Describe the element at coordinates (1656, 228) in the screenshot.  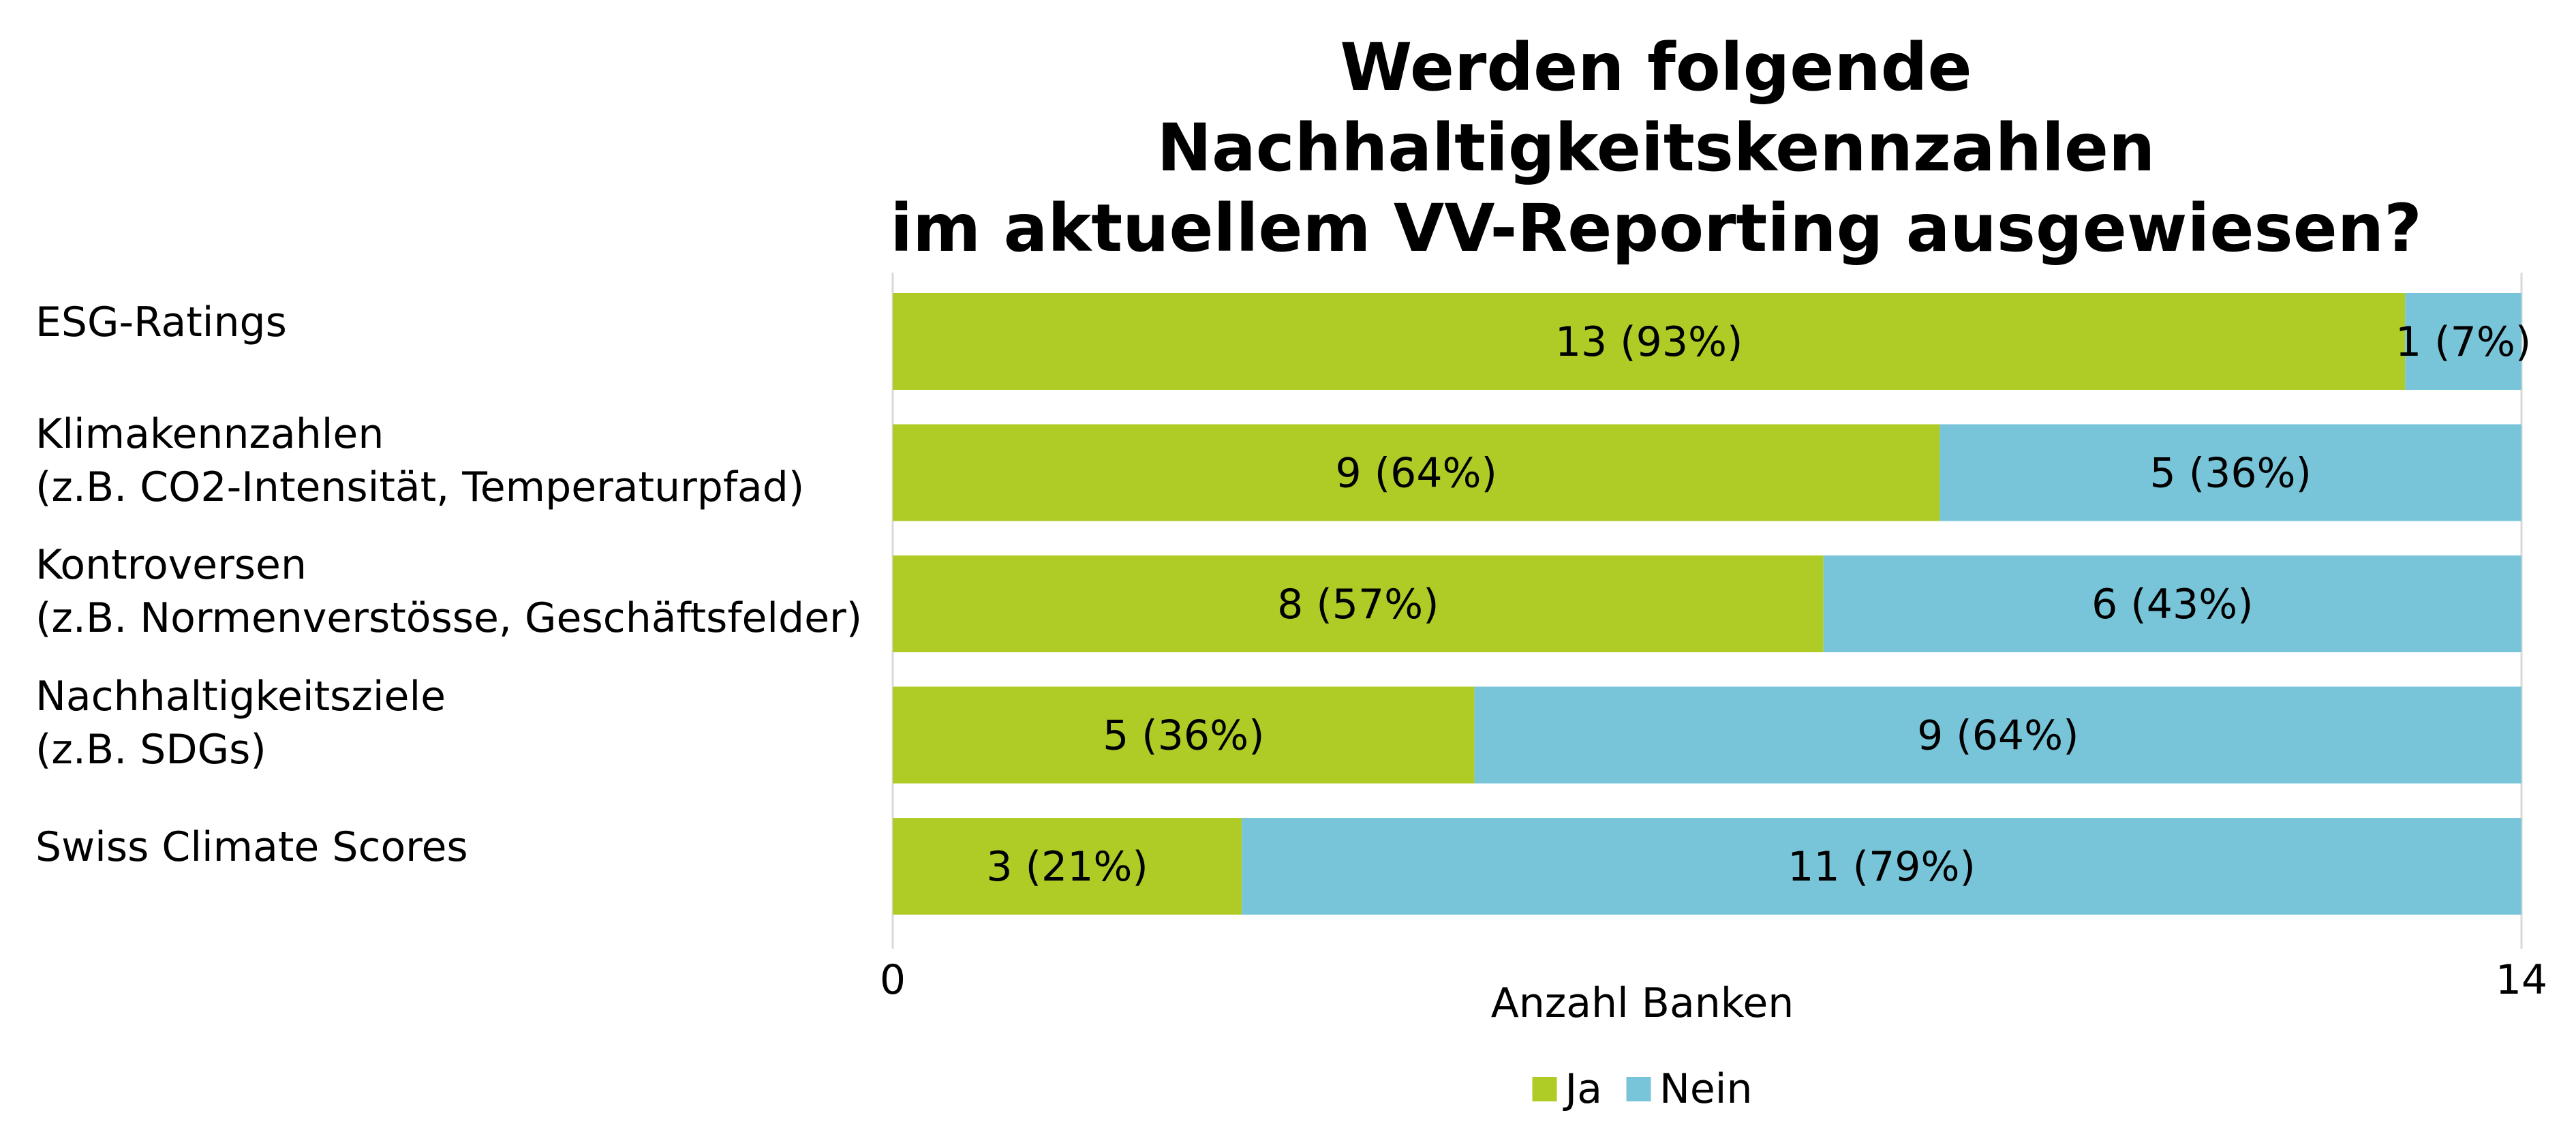
I see `chart-title-line-2: im aktuellem VV-Reporting ausgewiesen?` at that location.